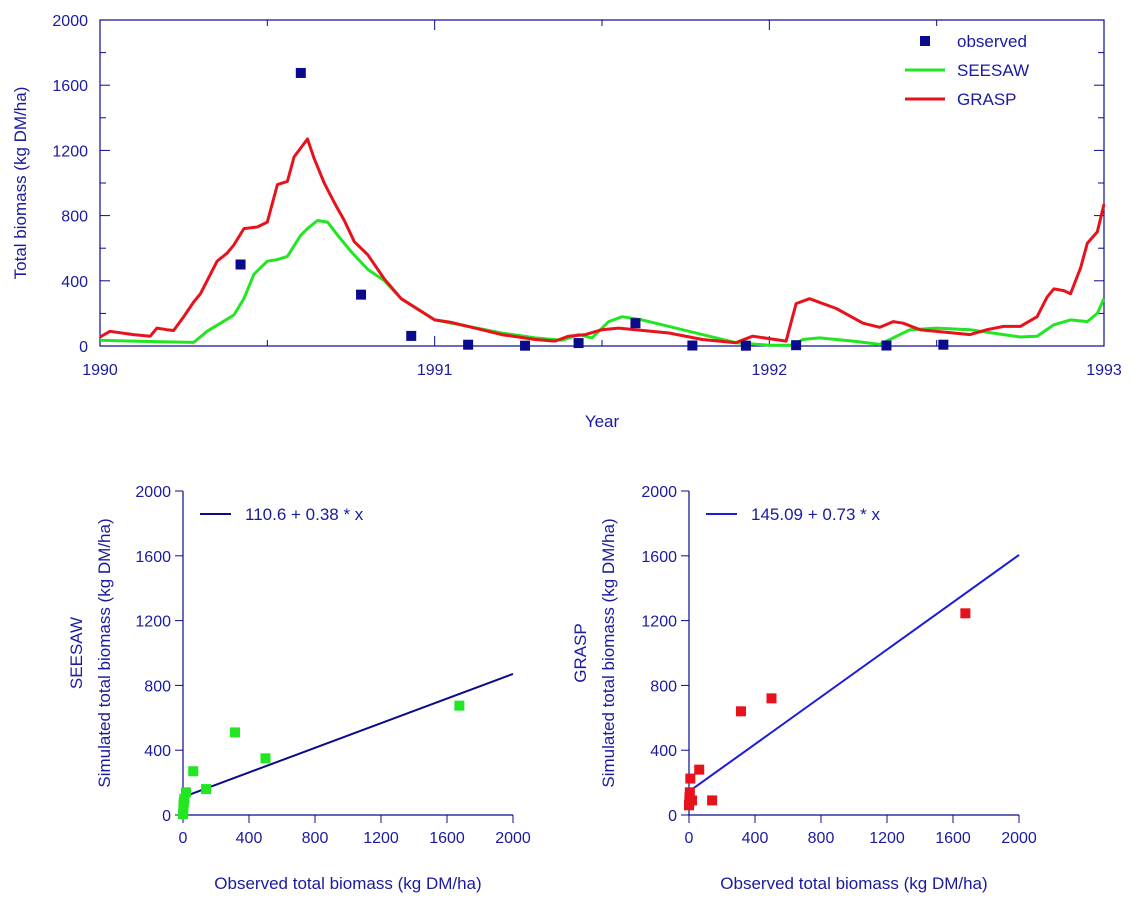 The width and height of the screenshot is (1133, 900). I want to click on y-axis-title: Total biomass (kg DM/ha), so click(20, 183).